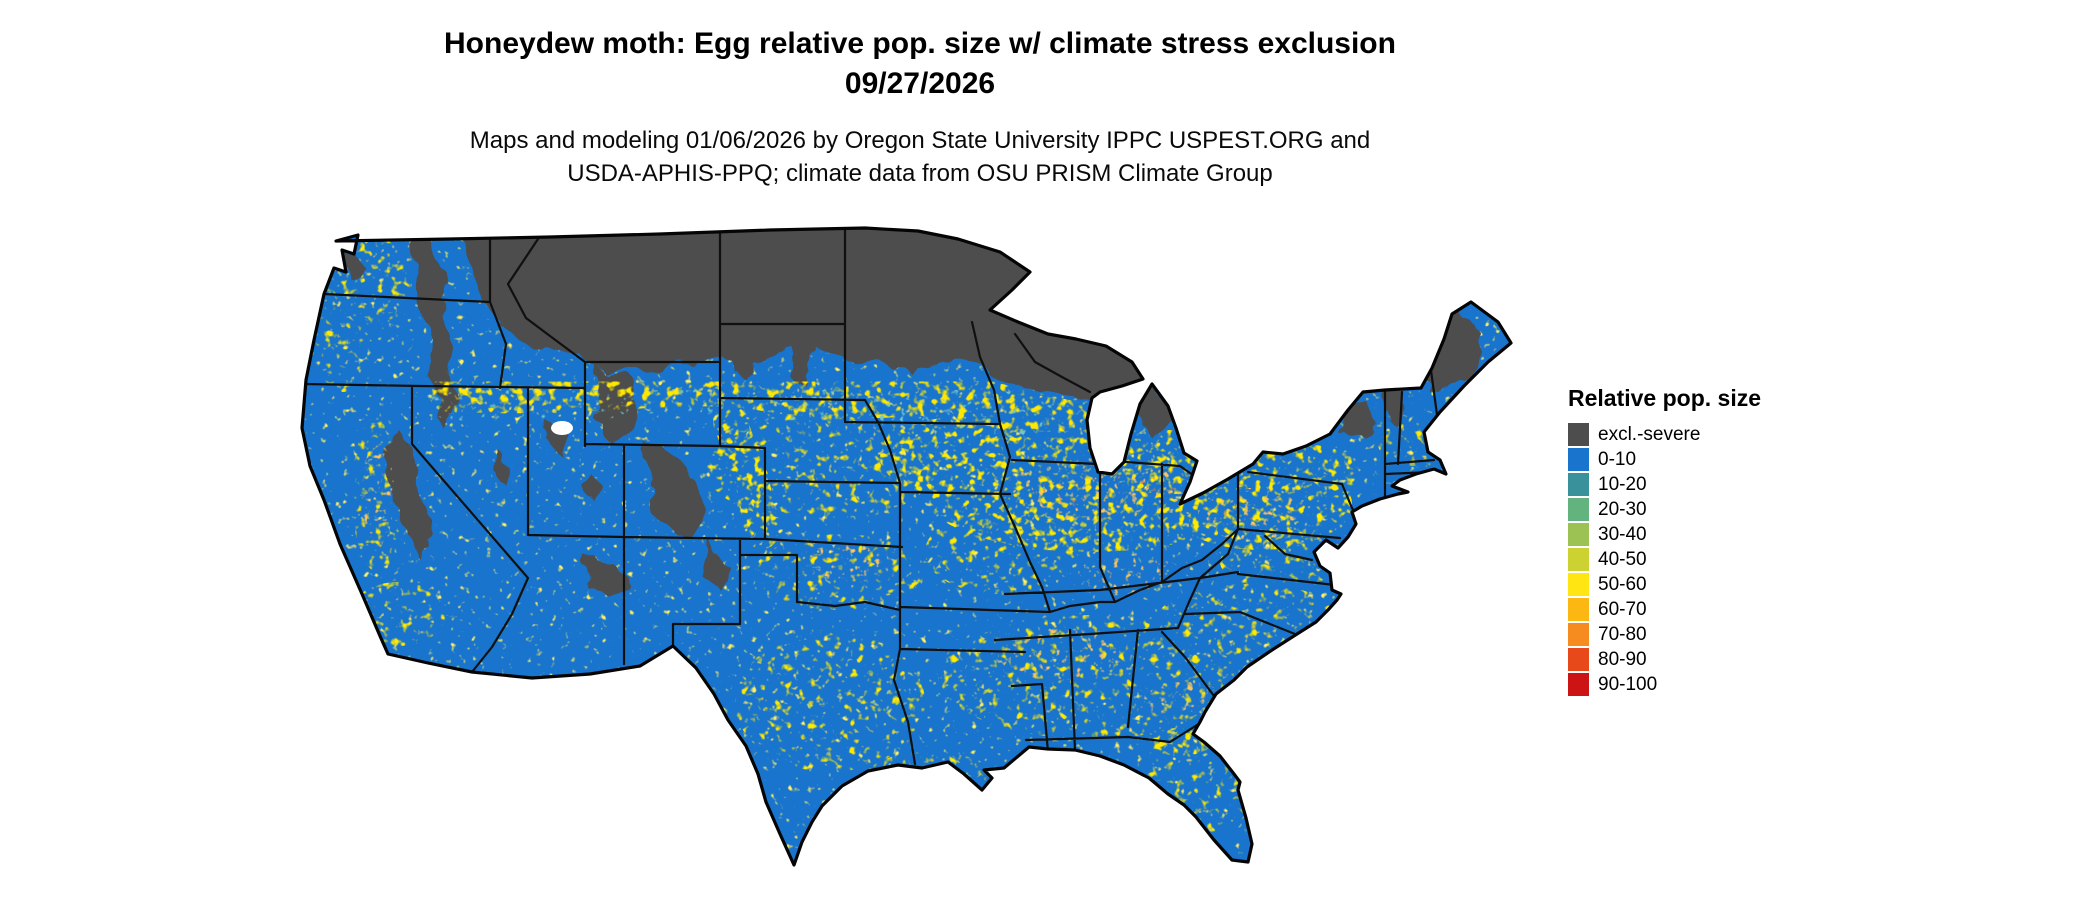 The image size is (2100, 897). What do you see at coordinates (1622, 584) in the screenshot?
I see `legend-label: 50-60` at bounding box center [1622, 584].